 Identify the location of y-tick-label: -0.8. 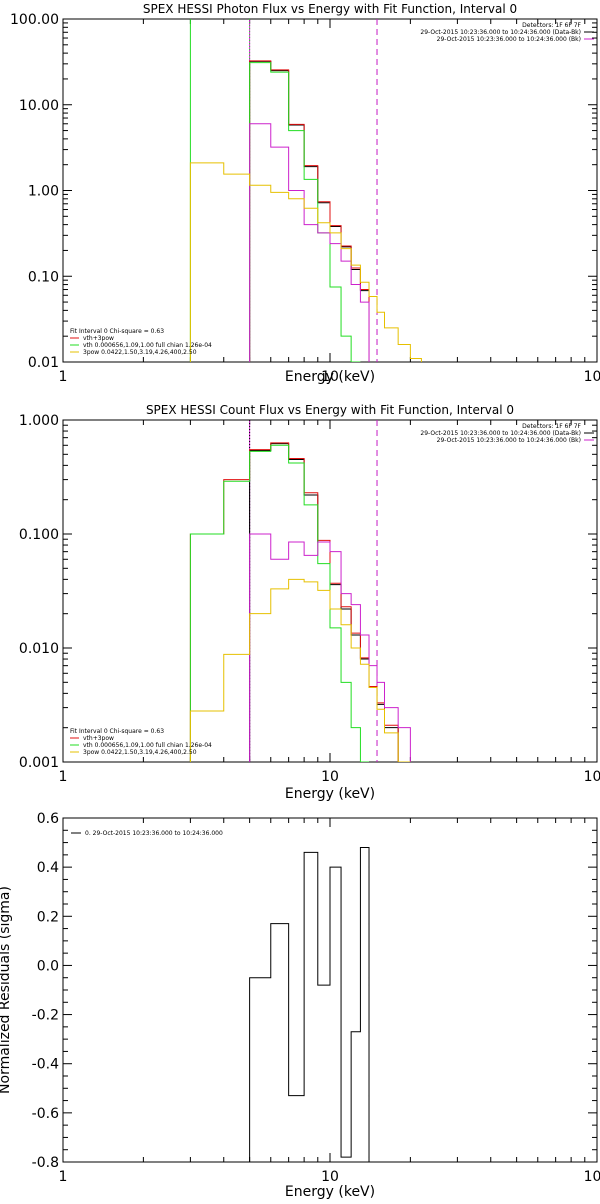
(45, 1163).